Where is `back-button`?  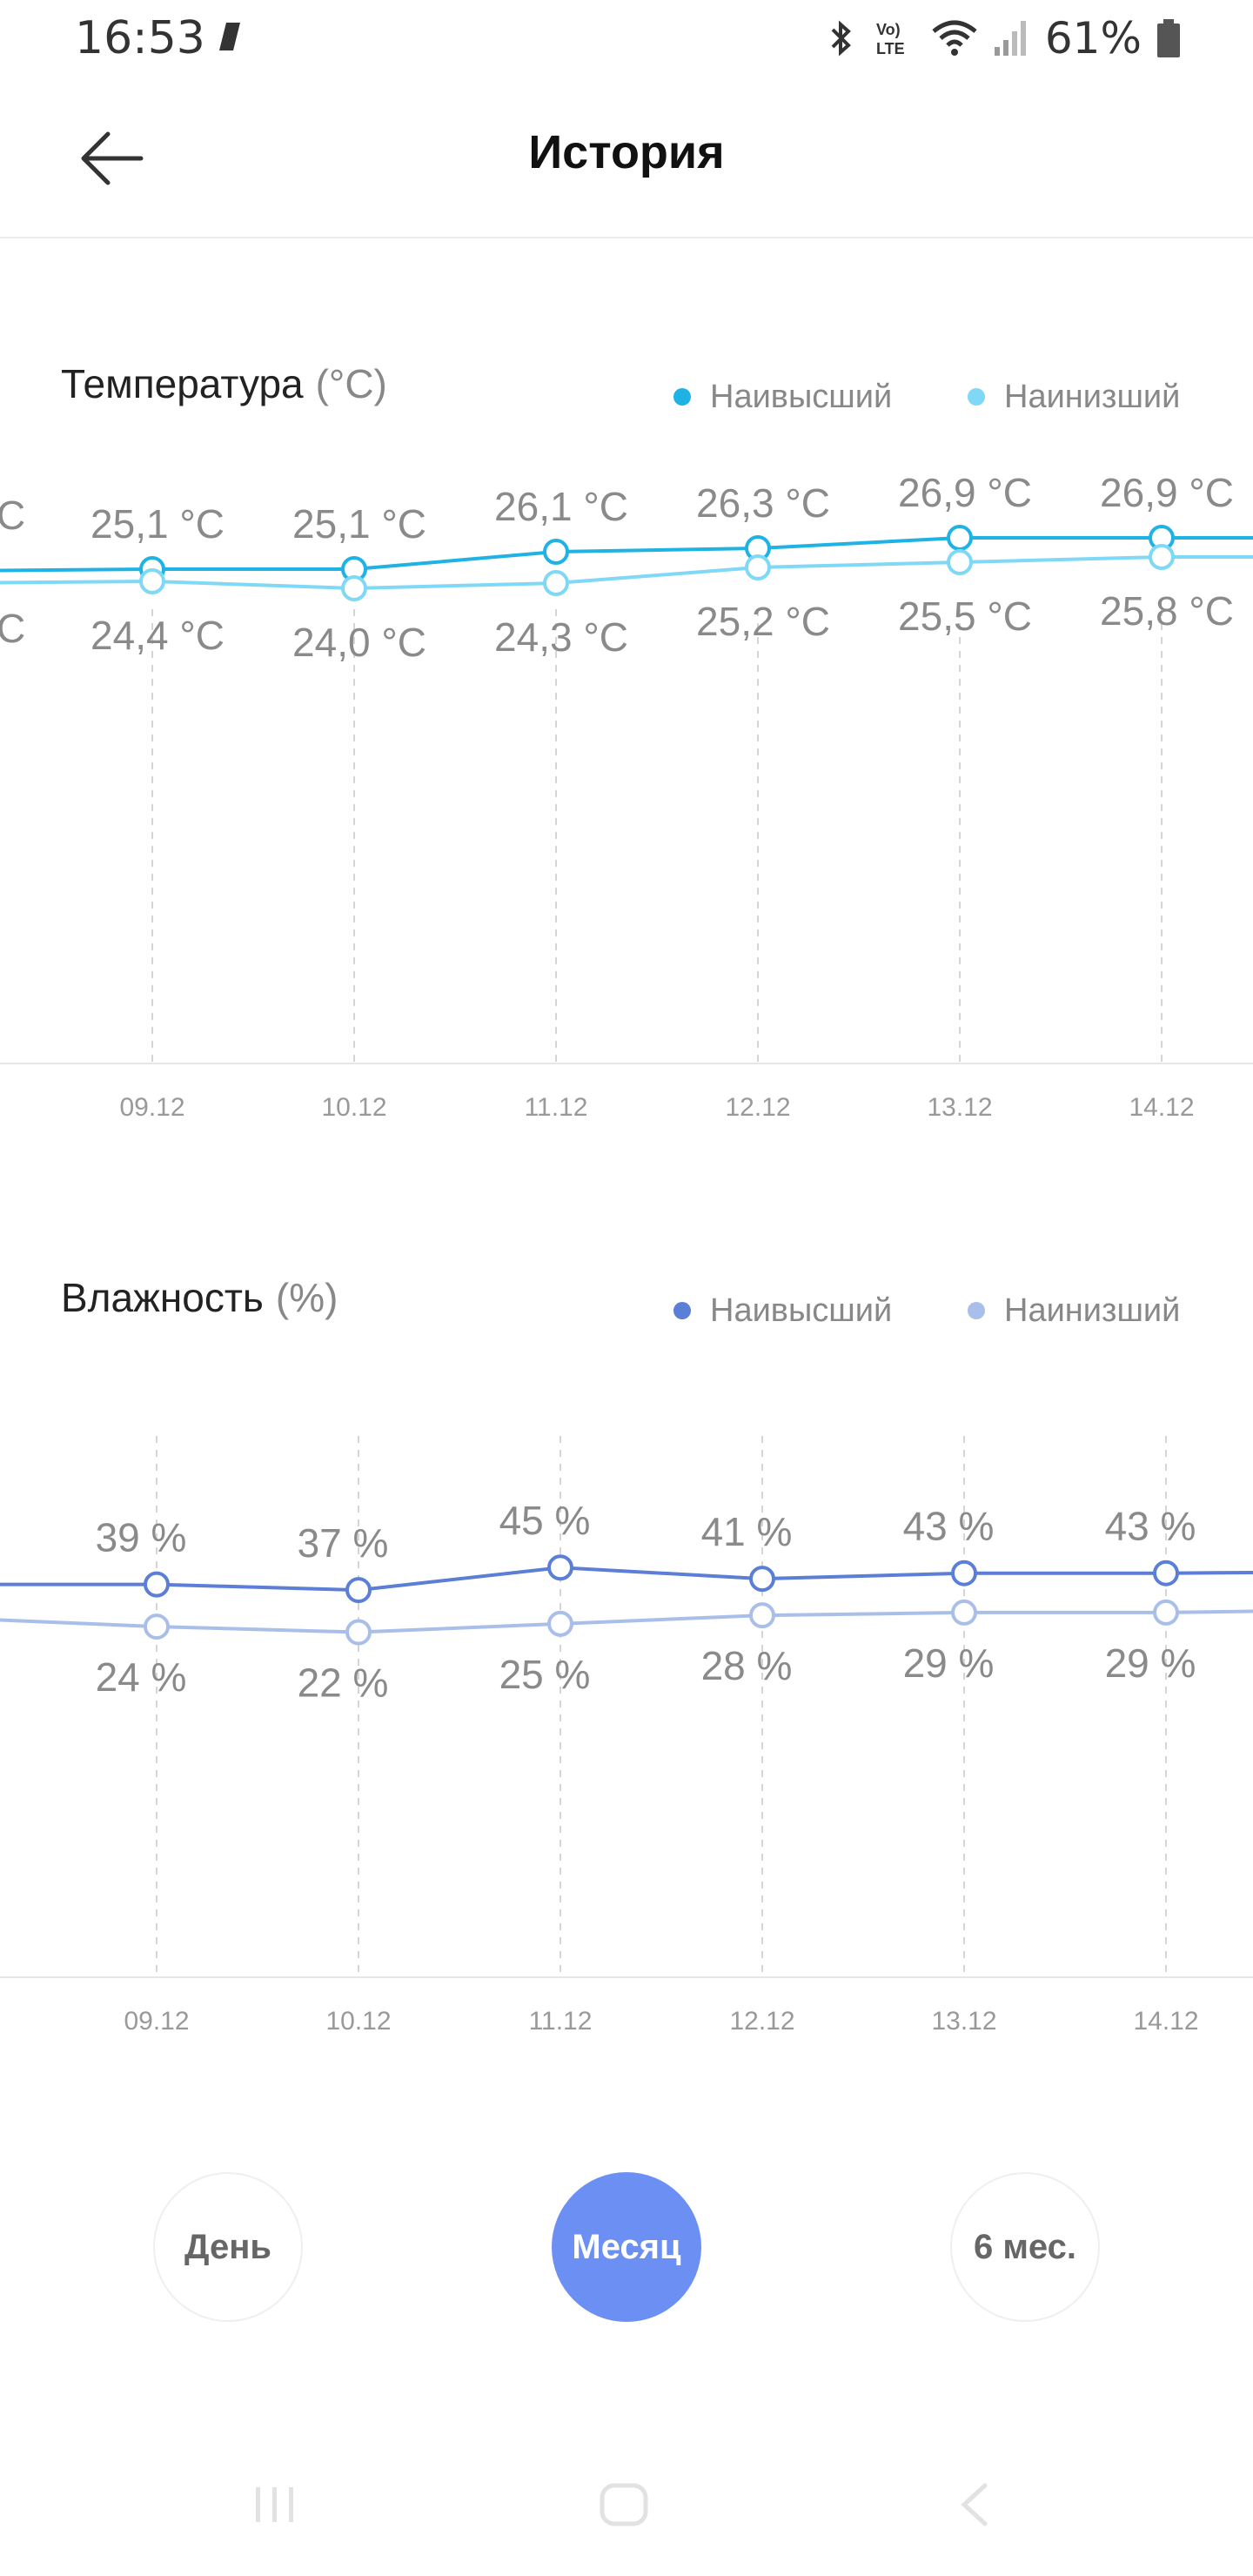
back-button is located at coordinates (109, 158).